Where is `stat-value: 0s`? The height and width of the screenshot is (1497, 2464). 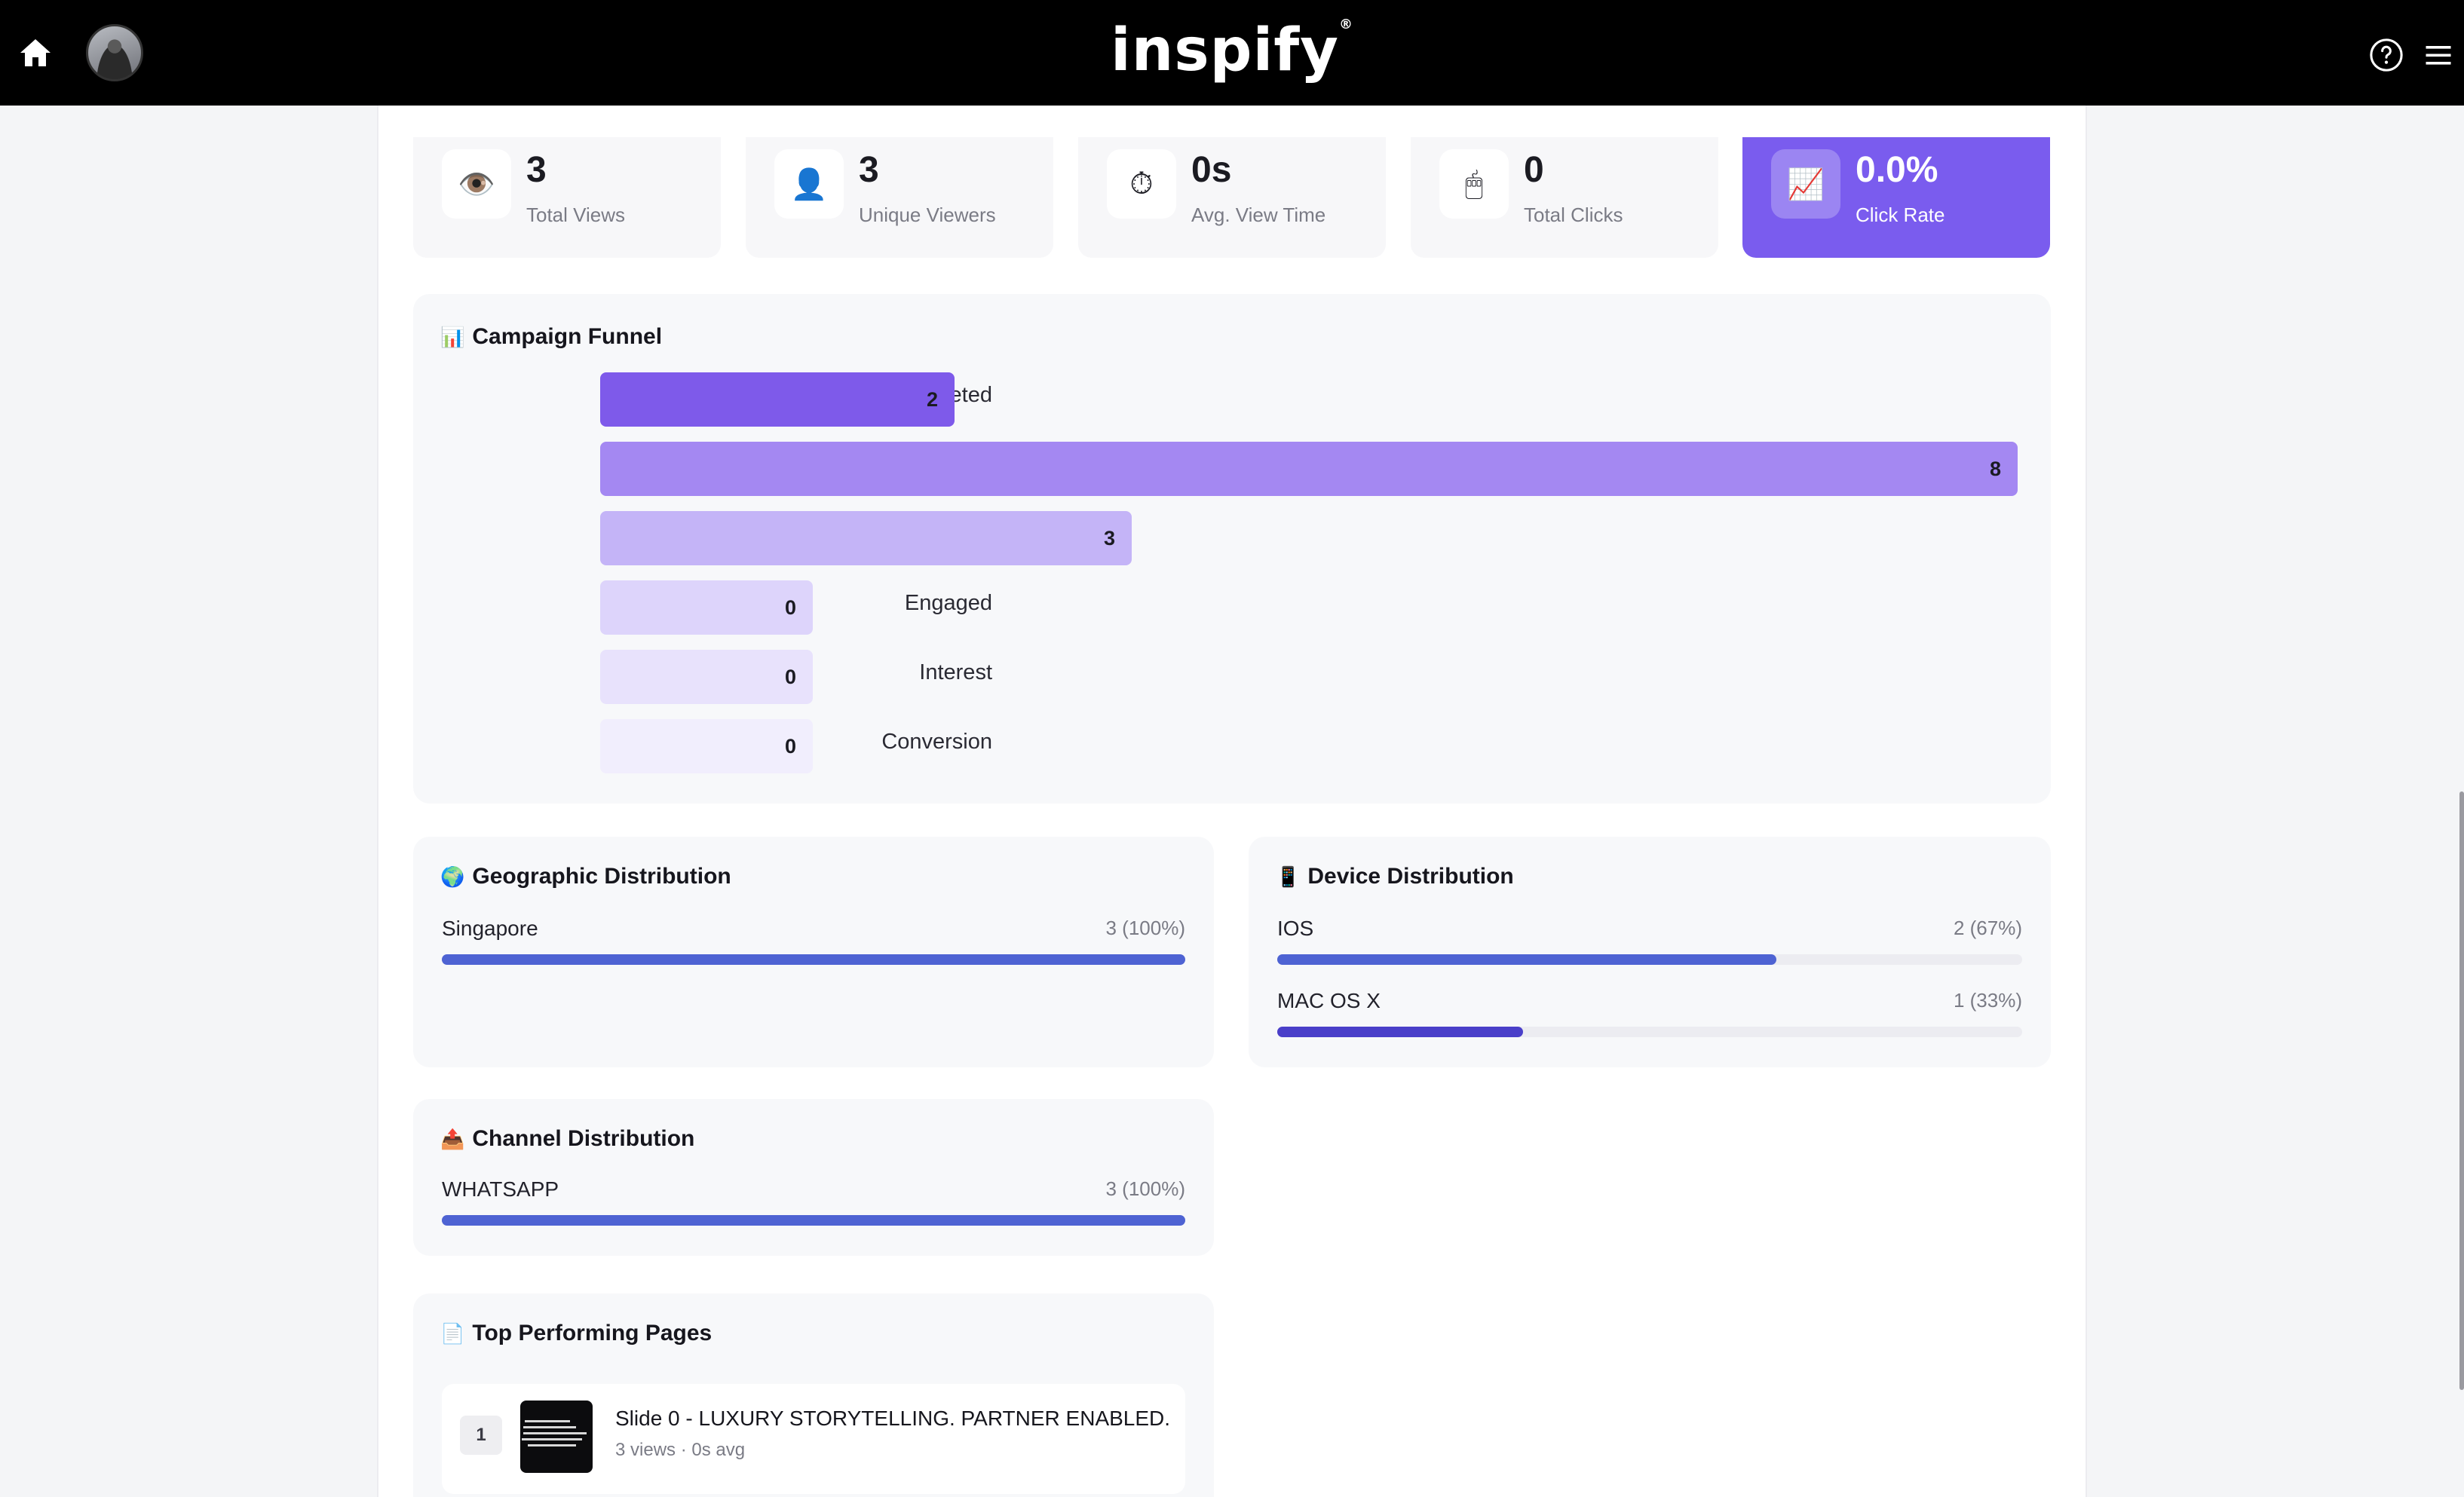 stat-value: 0s is located at coordinates (1211, 170).